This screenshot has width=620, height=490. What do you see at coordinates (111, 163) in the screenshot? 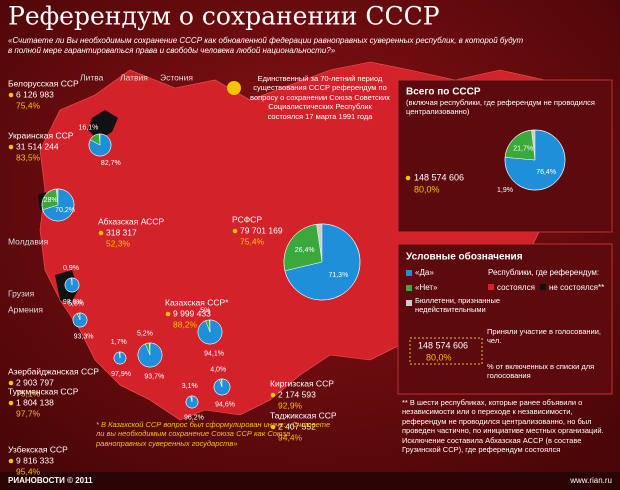
I see `pie-label: 82,7%` at bounding box center [111, 163].